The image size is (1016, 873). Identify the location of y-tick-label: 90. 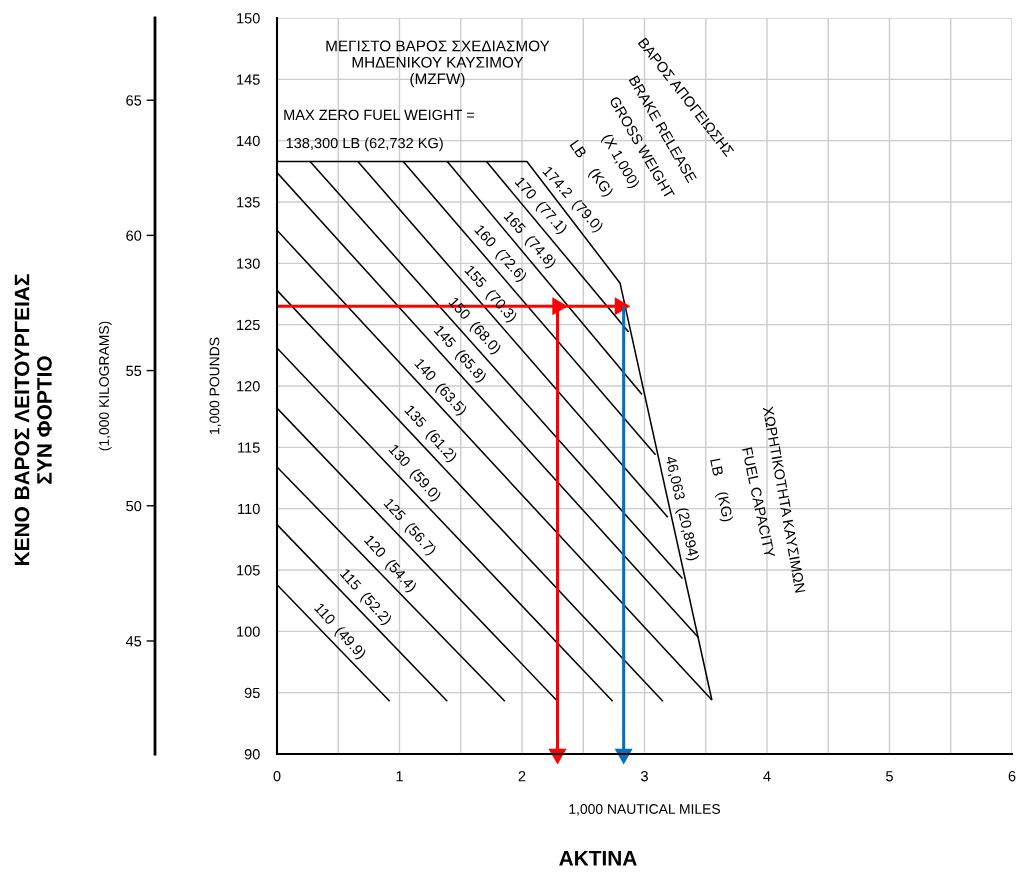
(252, 754).